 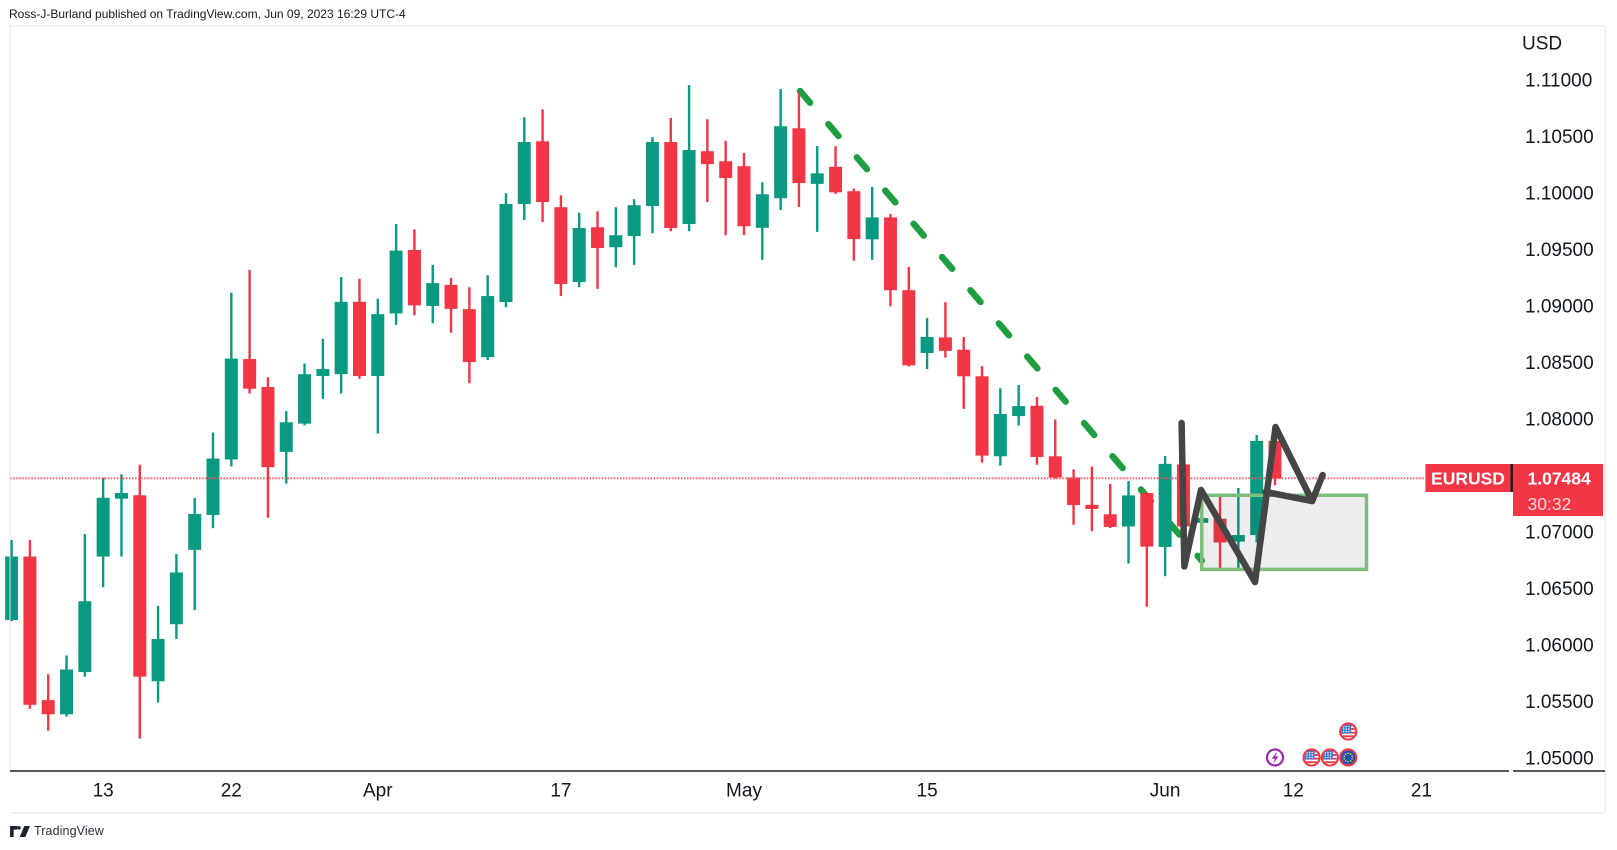 I want to click on zigzag-arrow-barb, so click(x=1289, y=496).